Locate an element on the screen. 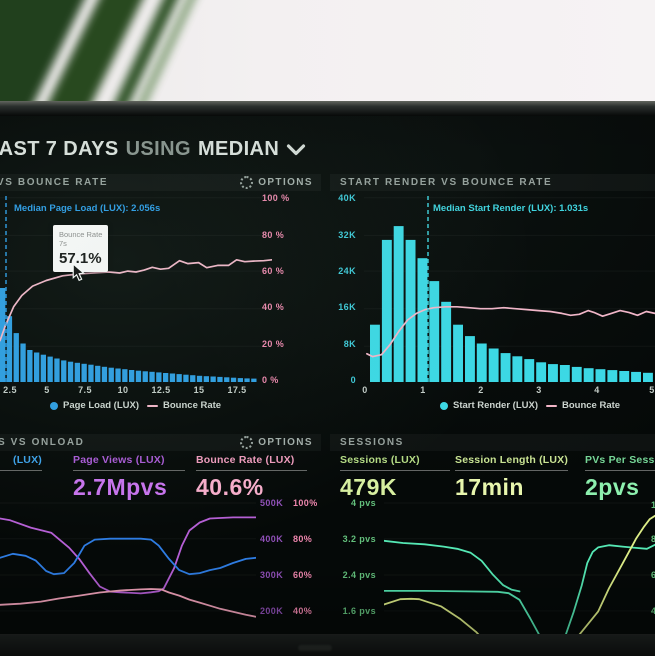 This screenshot has height=656, width=655. axis-label: 400K is located at coordinates (272, 539).